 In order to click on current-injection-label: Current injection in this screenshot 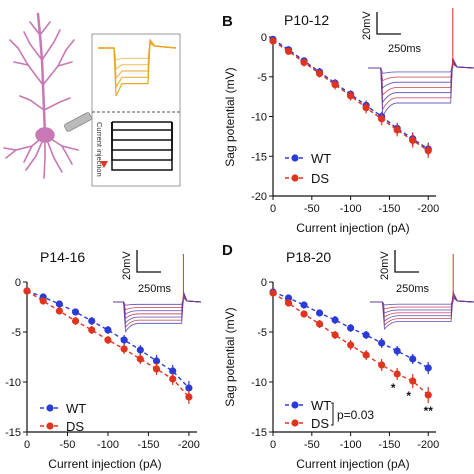, I will do `click(99, 149)`.